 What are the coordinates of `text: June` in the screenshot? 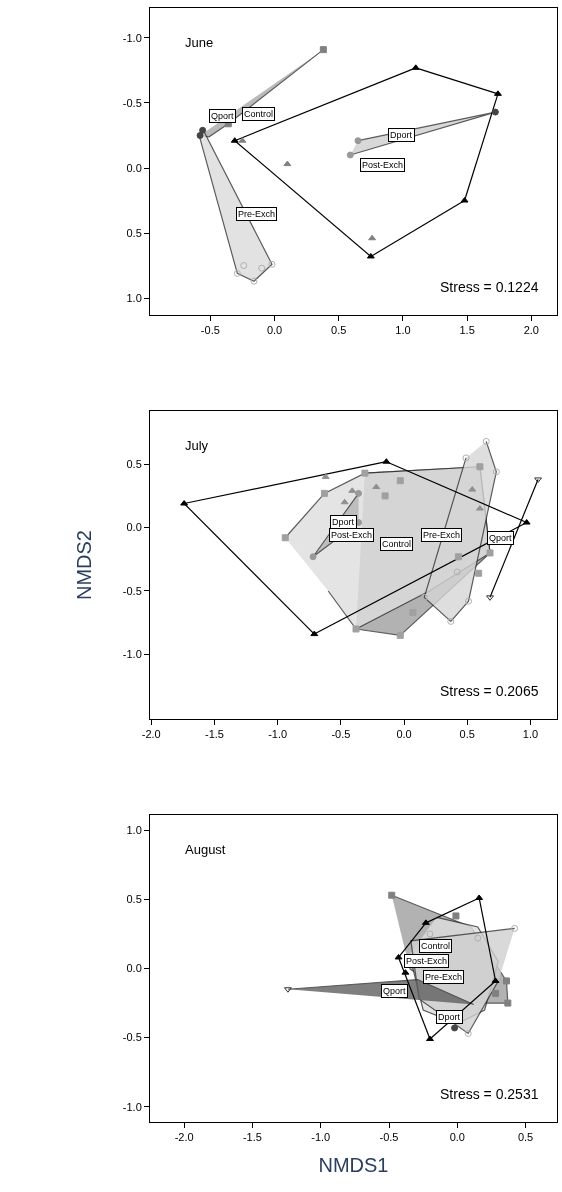 It's located at (199, 42).